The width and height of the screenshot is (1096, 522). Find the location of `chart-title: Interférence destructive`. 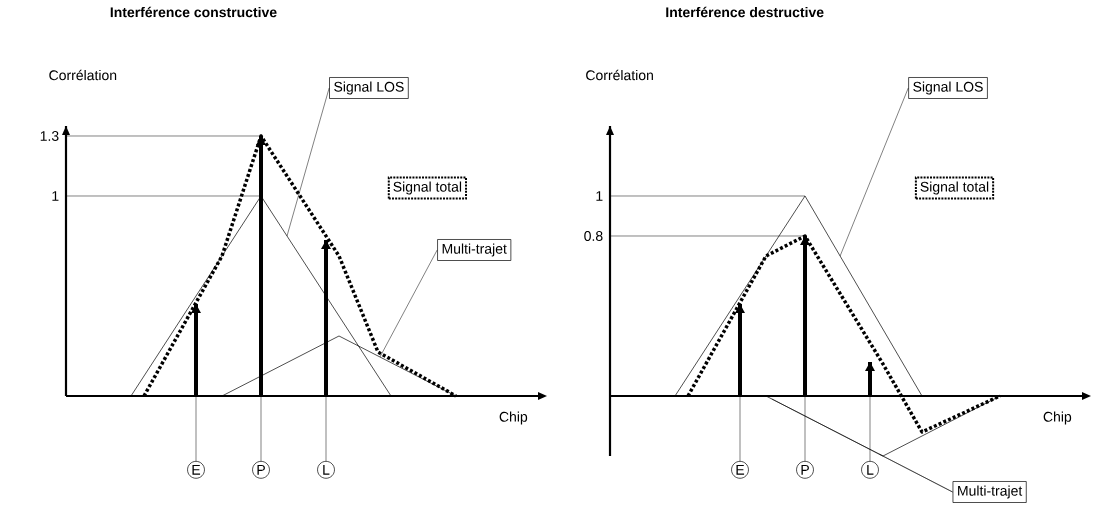

chart-title: Interférence destructive is located at coordinates (745, 12).